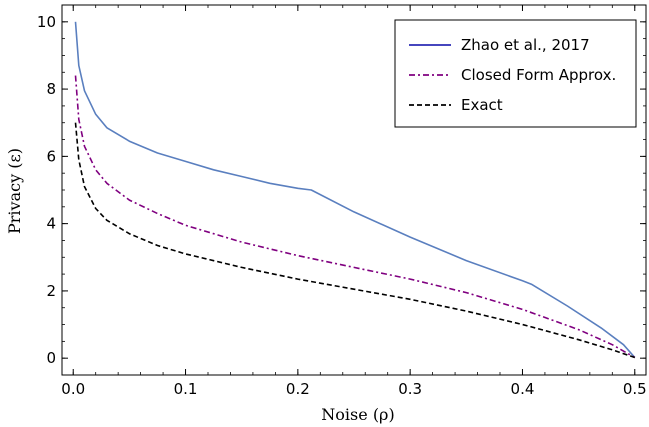 The height and width of the screenshot is (427, 649). What do you see at coordinates (51, 358) in the screenshot?
I see `y-tick-label: 0` at bounding box center [51, 358].